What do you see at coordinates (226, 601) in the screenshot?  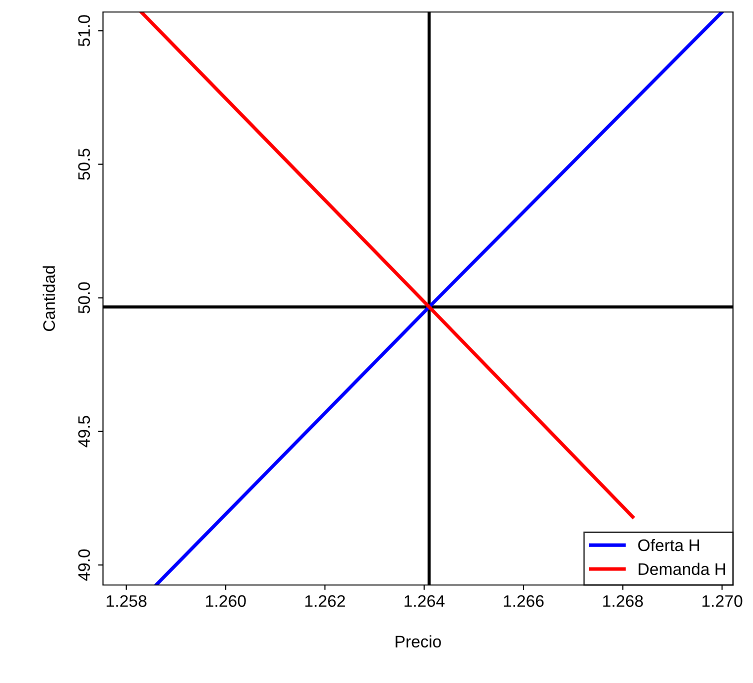 I see `x-tick-label: 1.260` at bounding box center [226, 601].